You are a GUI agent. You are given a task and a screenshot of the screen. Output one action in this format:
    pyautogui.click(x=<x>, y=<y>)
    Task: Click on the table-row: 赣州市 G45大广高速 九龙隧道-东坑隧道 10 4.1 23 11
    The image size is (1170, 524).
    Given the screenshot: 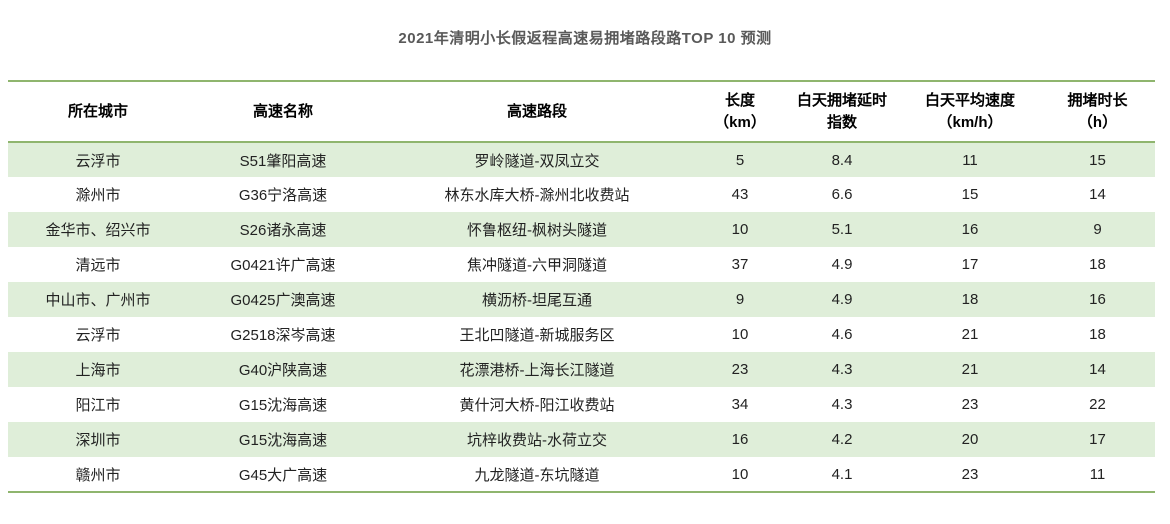 What is the action you would take?
    pyautogui.click(x=581, y=474)
    